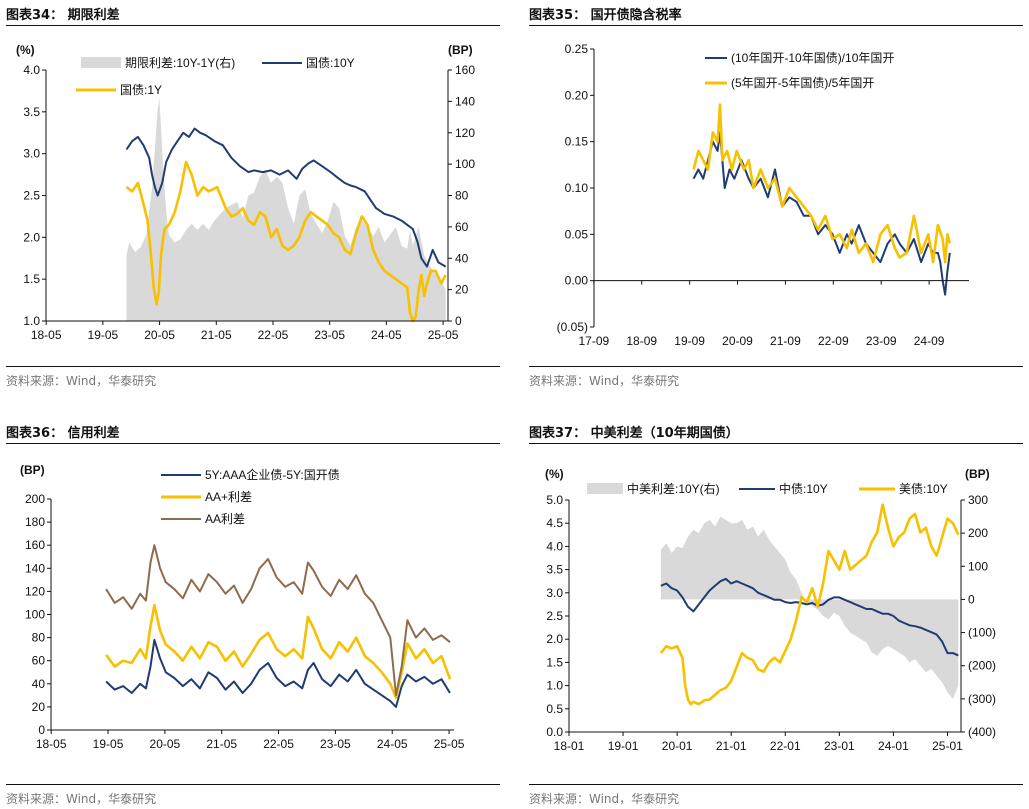 This screenshot has height=809, width=1029. Describe the element at coordinates (63, 433) in the screenshot. I see `chart-title: 图表36： 信用利差` at that location.